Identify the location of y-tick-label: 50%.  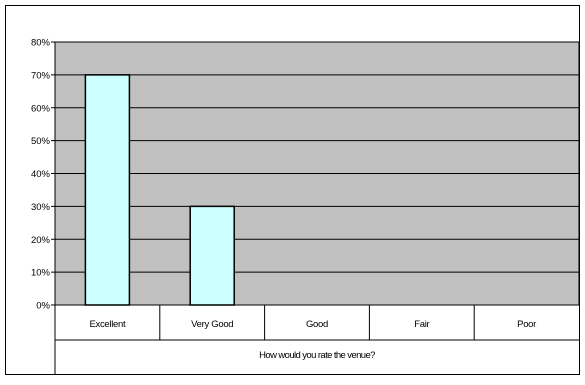
(41, 141).